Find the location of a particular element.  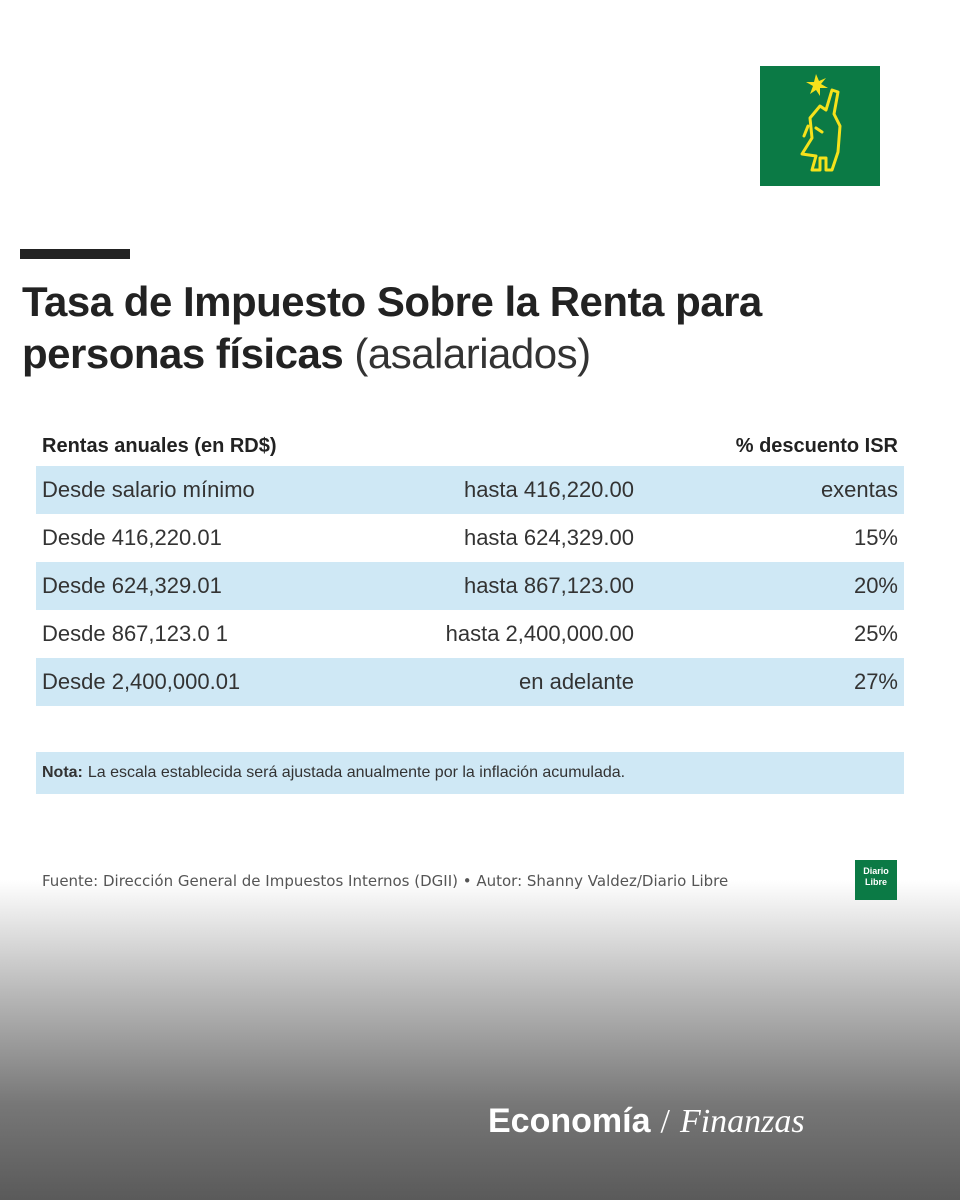

table-row: Desde 2,400,000.01 en adelante 27% is located at coordinates (470, 682).